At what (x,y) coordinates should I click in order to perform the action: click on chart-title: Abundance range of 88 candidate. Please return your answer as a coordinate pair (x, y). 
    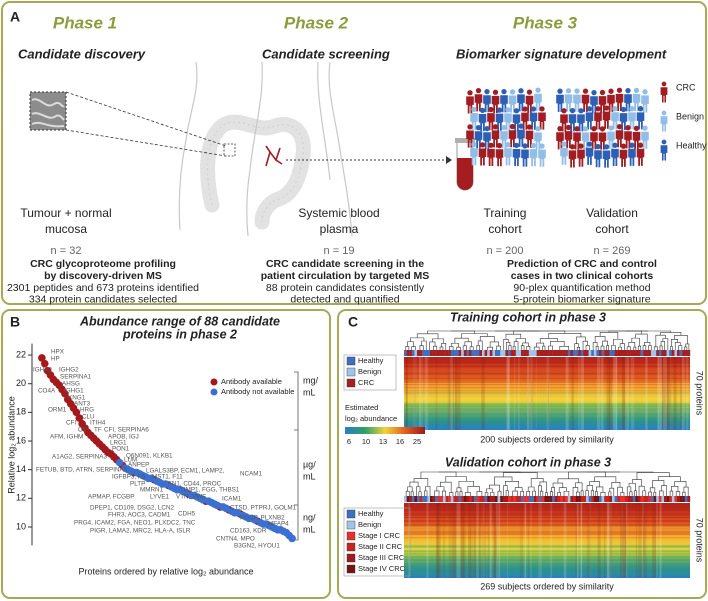
    Looking at the image, I should click on (179, 321).